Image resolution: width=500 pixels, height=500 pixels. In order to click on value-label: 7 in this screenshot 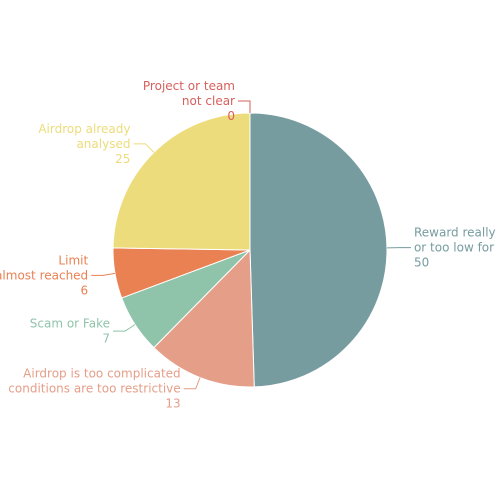, I will do `click(106, 339)`.